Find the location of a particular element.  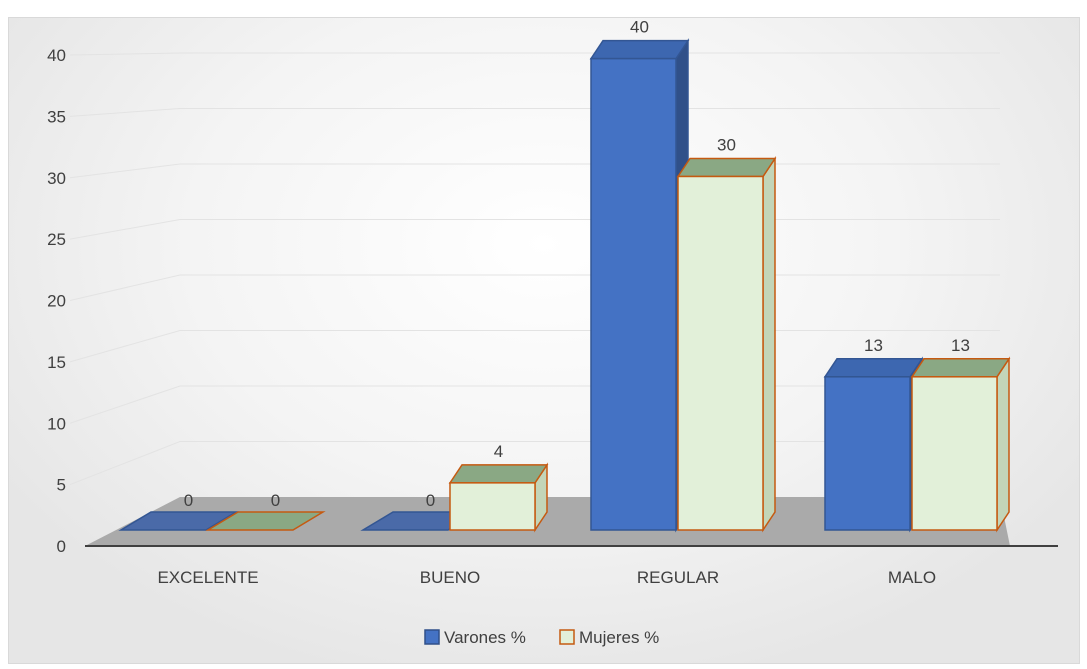

x-category-label: EXCELENTE is located at coordinates (207, 577).